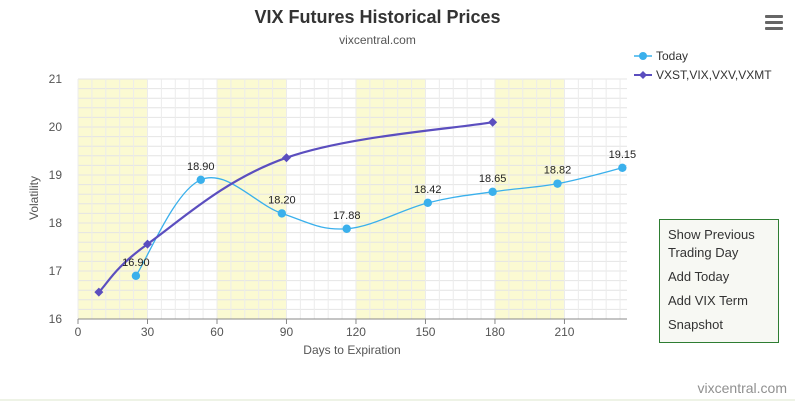 This screenshot has height=401, width=795. What do you see at coordinates (56, 223) in the screenshot?
I see `y-tick-label: 18` at bounding box center [56, 223].